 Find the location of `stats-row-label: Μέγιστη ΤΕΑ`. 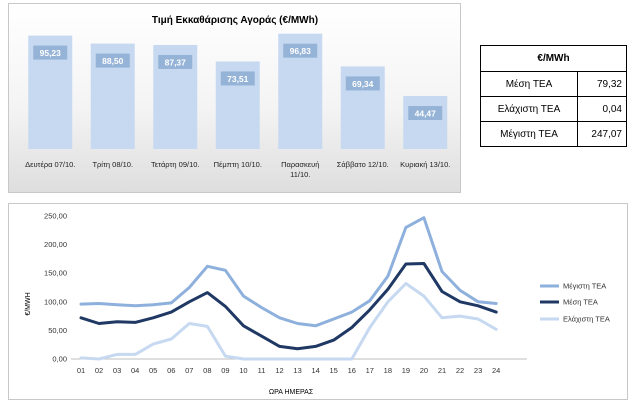

stats-row-label: Μέγιστη ΤΕΑ is located at coordinates (529, 134).